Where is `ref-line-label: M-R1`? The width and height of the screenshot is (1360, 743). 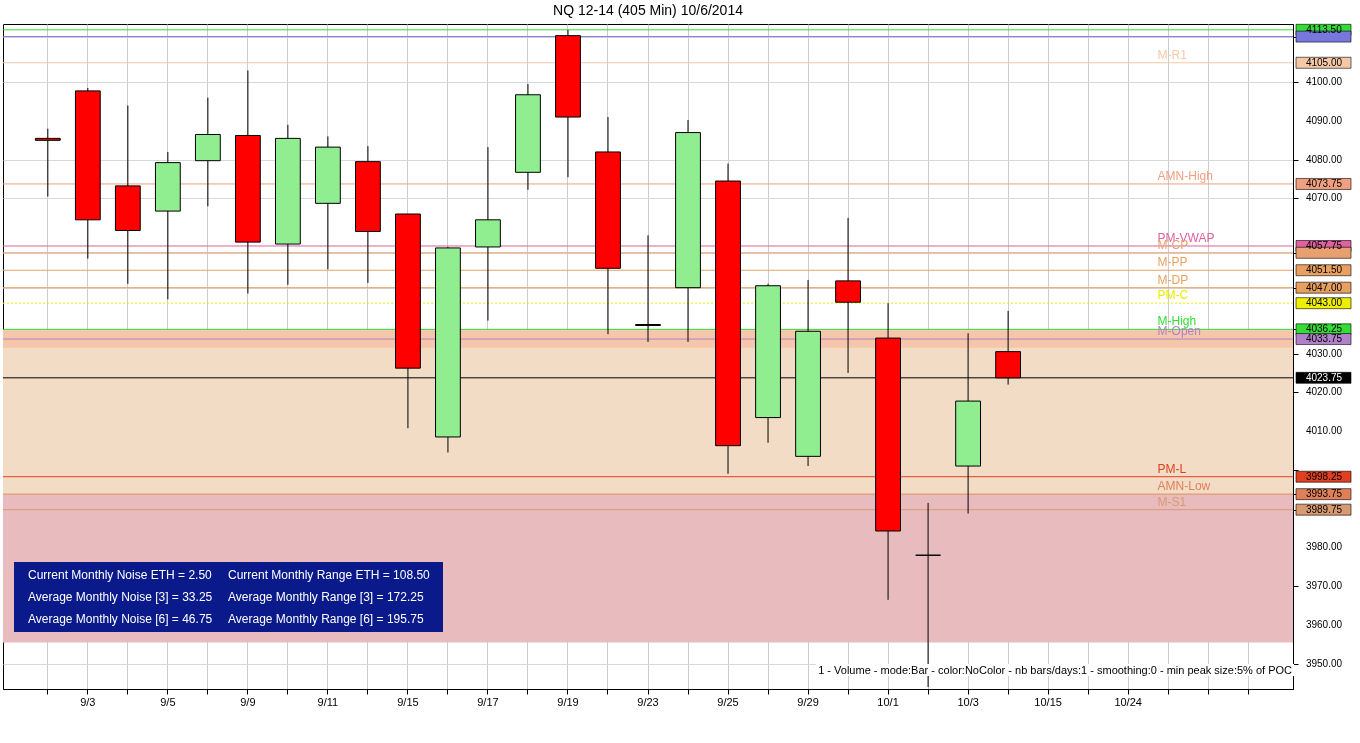
ref-line-label: M-R1 is located at coordinates (1172, 54).